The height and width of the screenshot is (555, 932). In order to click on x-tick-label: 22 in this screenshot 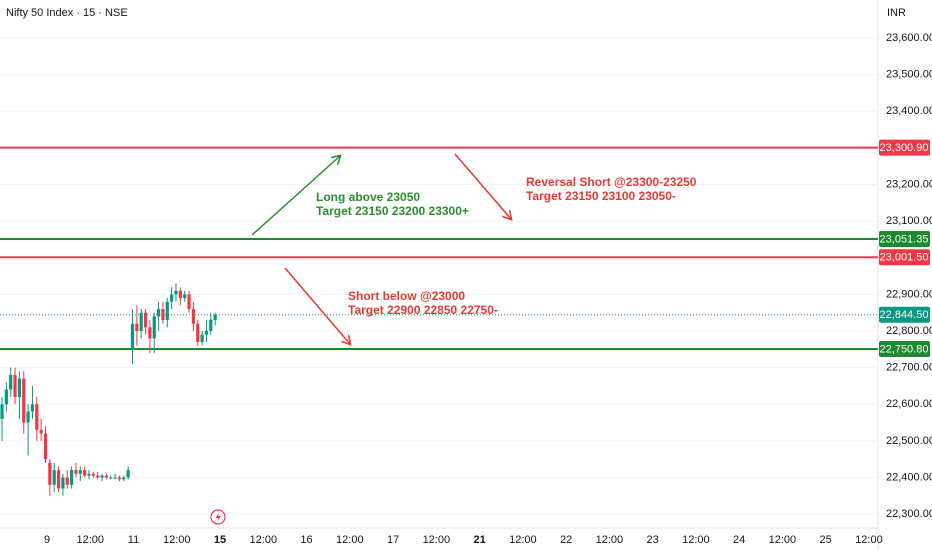, I will do `click(566, 540)`.